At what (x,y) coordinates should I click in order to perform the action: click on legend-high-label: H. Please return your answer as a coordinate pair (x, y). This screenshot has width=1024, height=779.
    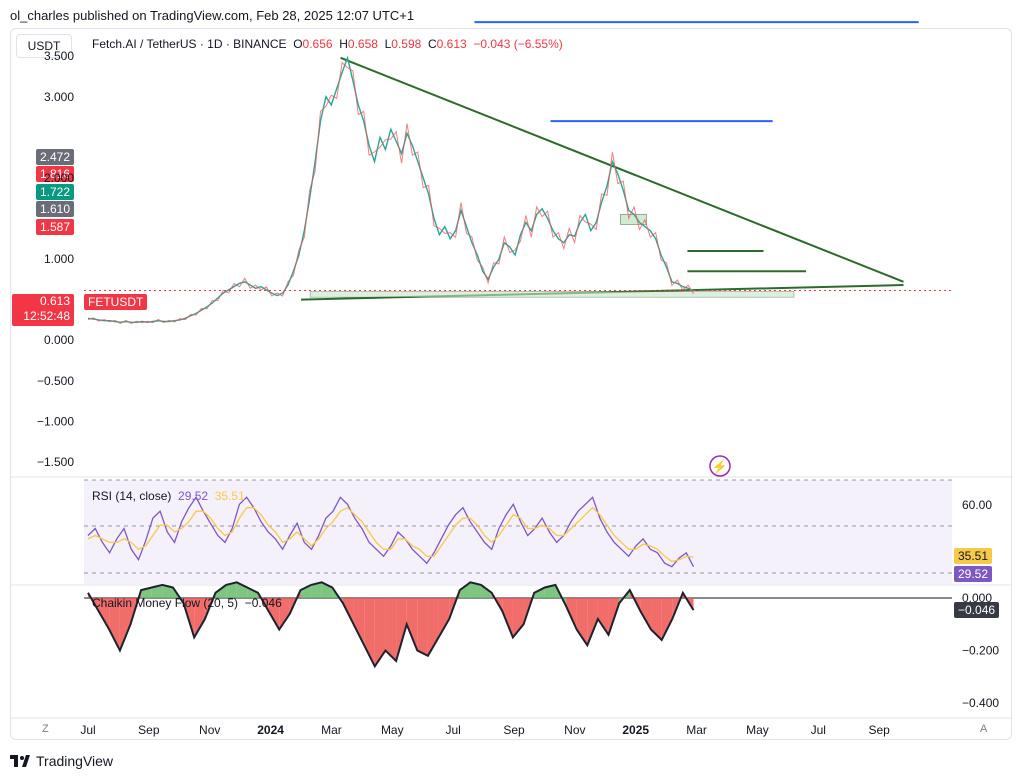
    Looking at the image, I should click on (343, 44).